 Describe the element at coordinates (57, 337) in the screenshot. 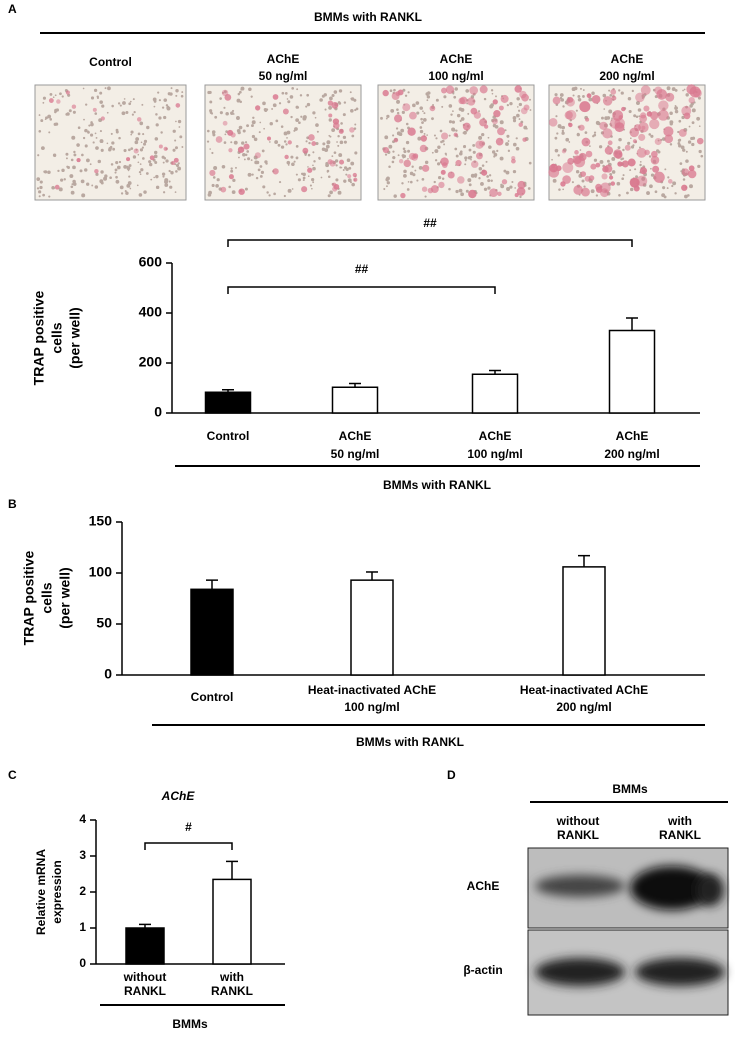

I see `y-axis-label: cells` at that location.